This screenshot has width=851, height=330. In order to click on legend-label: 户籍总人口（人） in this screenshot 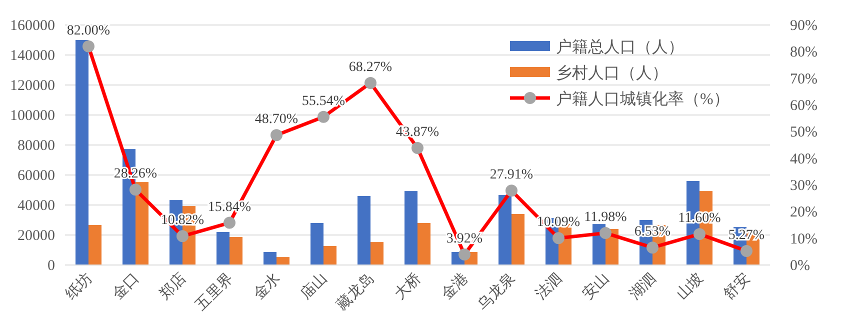, I will do `click(620, 47)`.